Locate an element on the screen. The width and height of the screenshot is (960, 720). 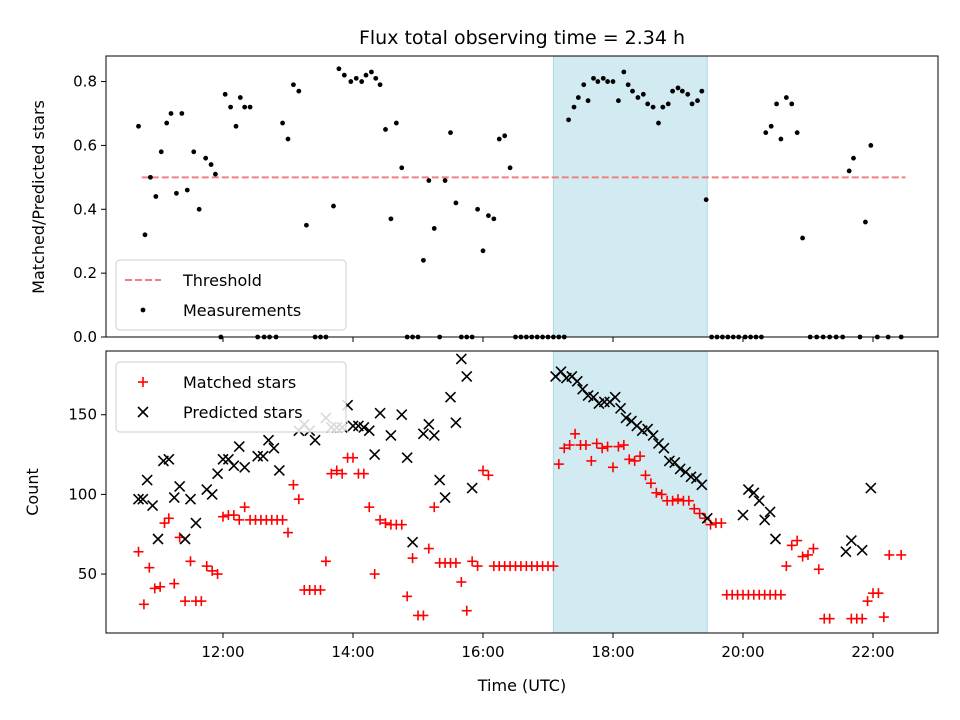
y-tick-label: 50 is located at coordinates (87, 574).